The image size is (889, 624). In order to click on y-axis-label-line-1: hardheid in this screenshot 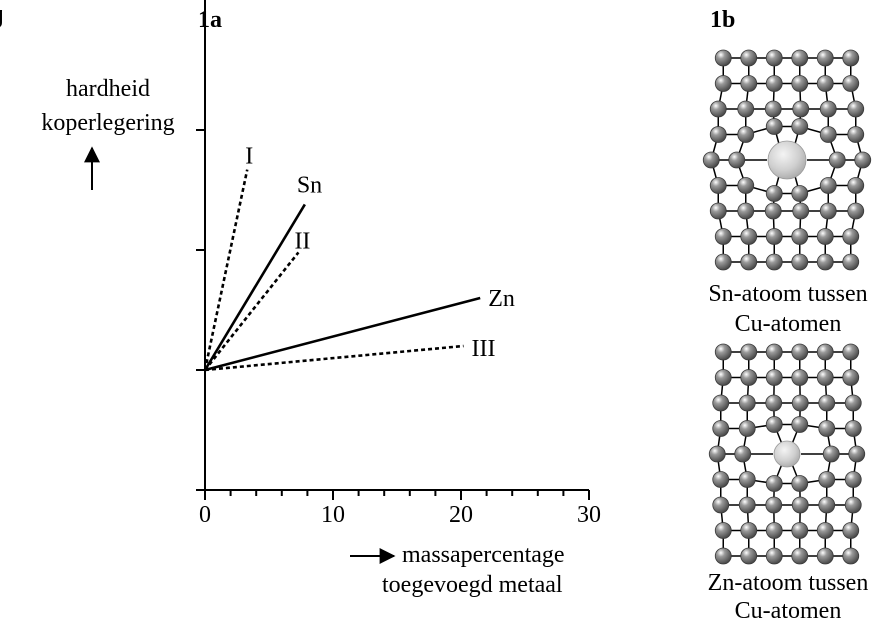, I will do `click(108, 89)`.